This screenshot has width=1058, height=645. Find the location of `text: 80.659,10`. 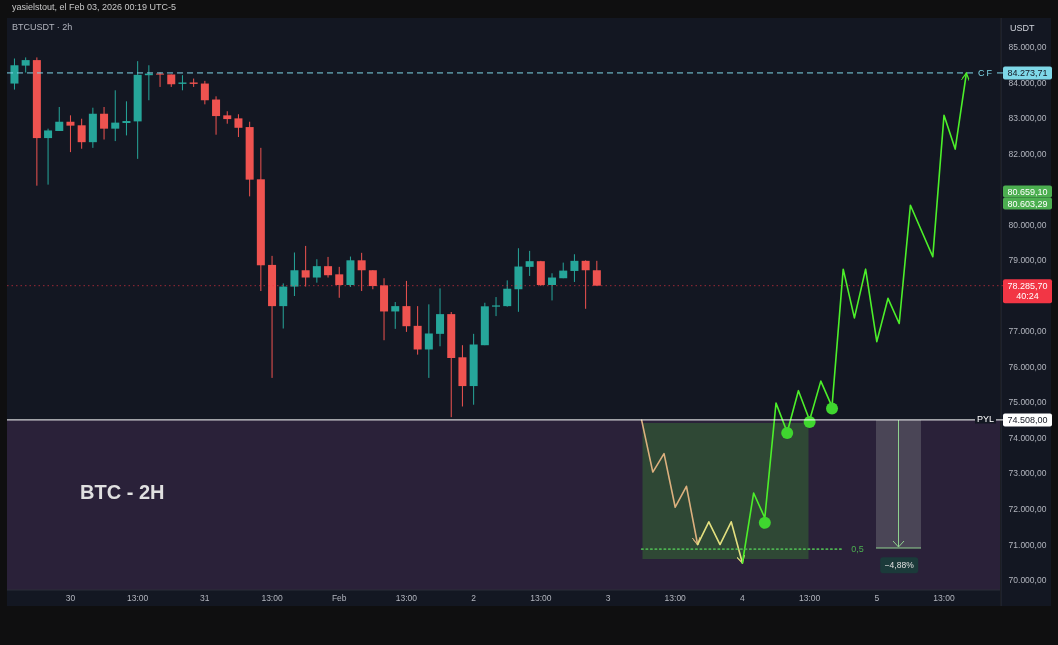

text: 80.659,10 is located at coordinates (1027, 192).